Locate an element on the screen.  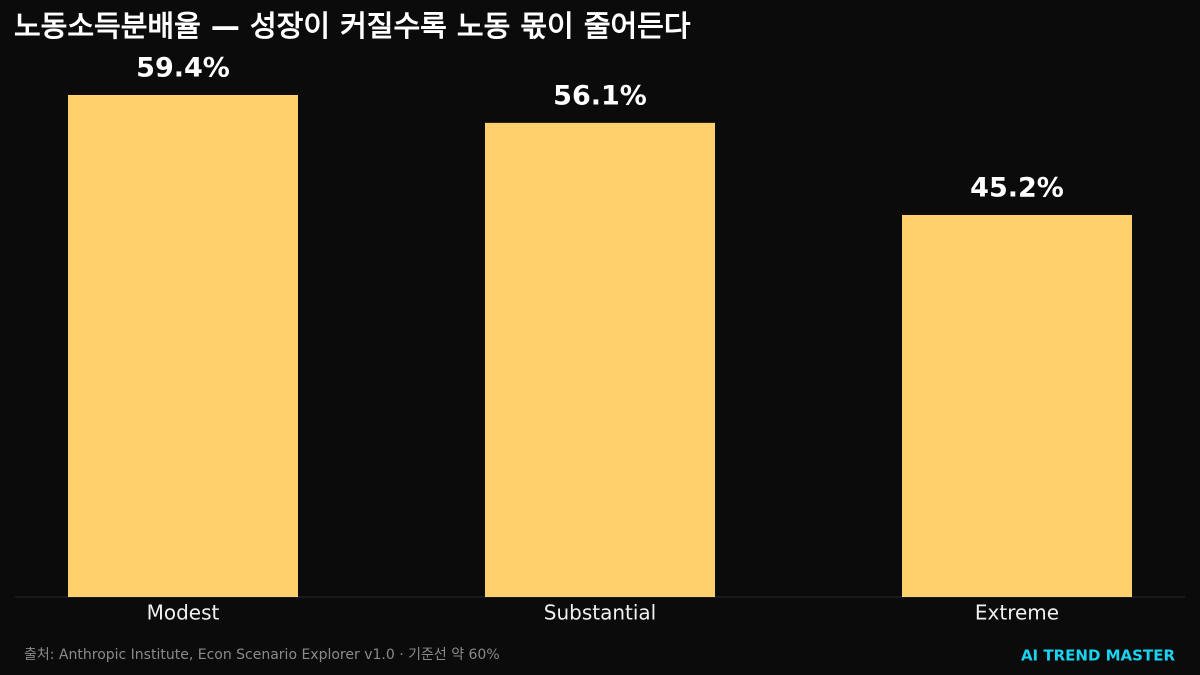
value-label: 59.4% is located at coordinates (183, 67).